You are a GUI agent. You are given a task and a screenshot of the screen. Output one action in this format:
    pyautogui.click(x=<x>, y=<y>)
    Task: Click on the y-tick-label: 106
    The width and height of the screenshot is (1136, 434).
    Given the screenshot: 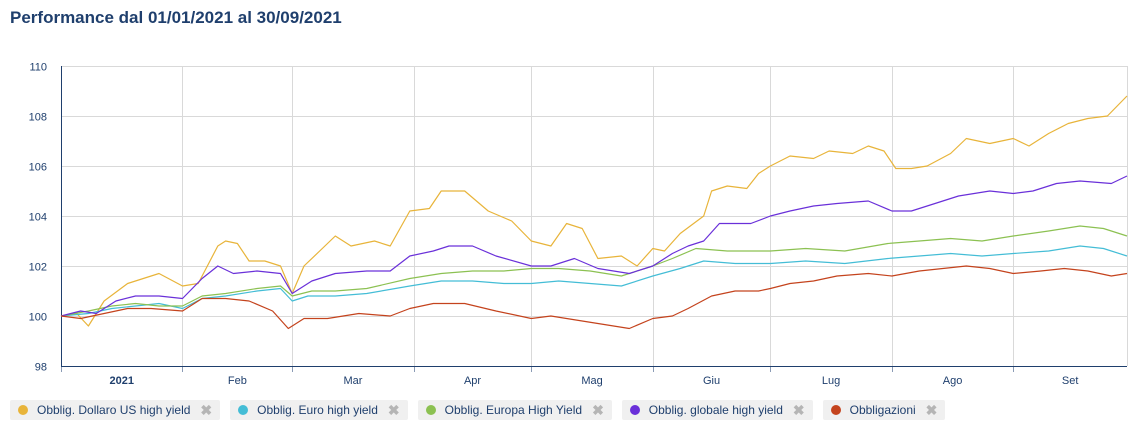 What is the action you would take?
    pyautogui.click(x=38, y=168)
    